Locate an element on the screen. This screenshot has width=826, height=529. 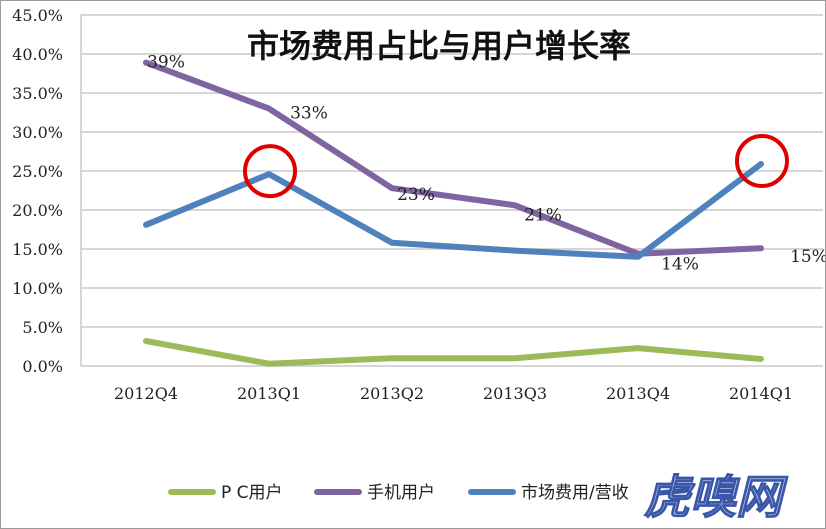
watermark-logo: 虎嗅网 is located at coordinates (716, 497).